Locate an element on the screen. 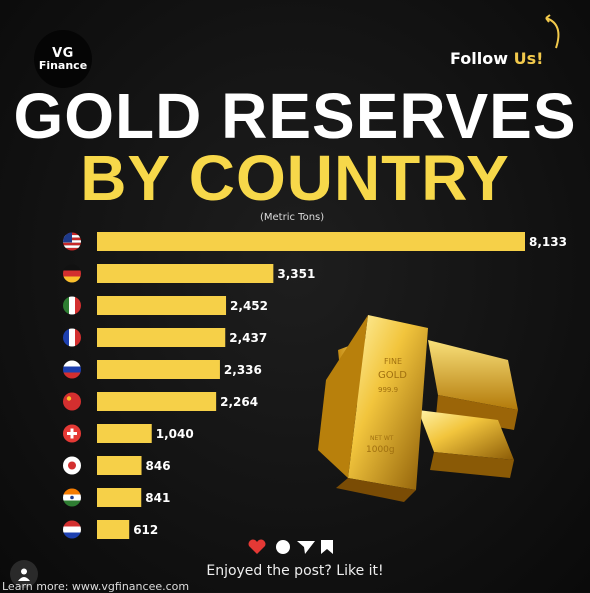 The width and height of the screenshot is (590, 593). title-line2: BY COUNTRY is located at coordinates (295, 178).